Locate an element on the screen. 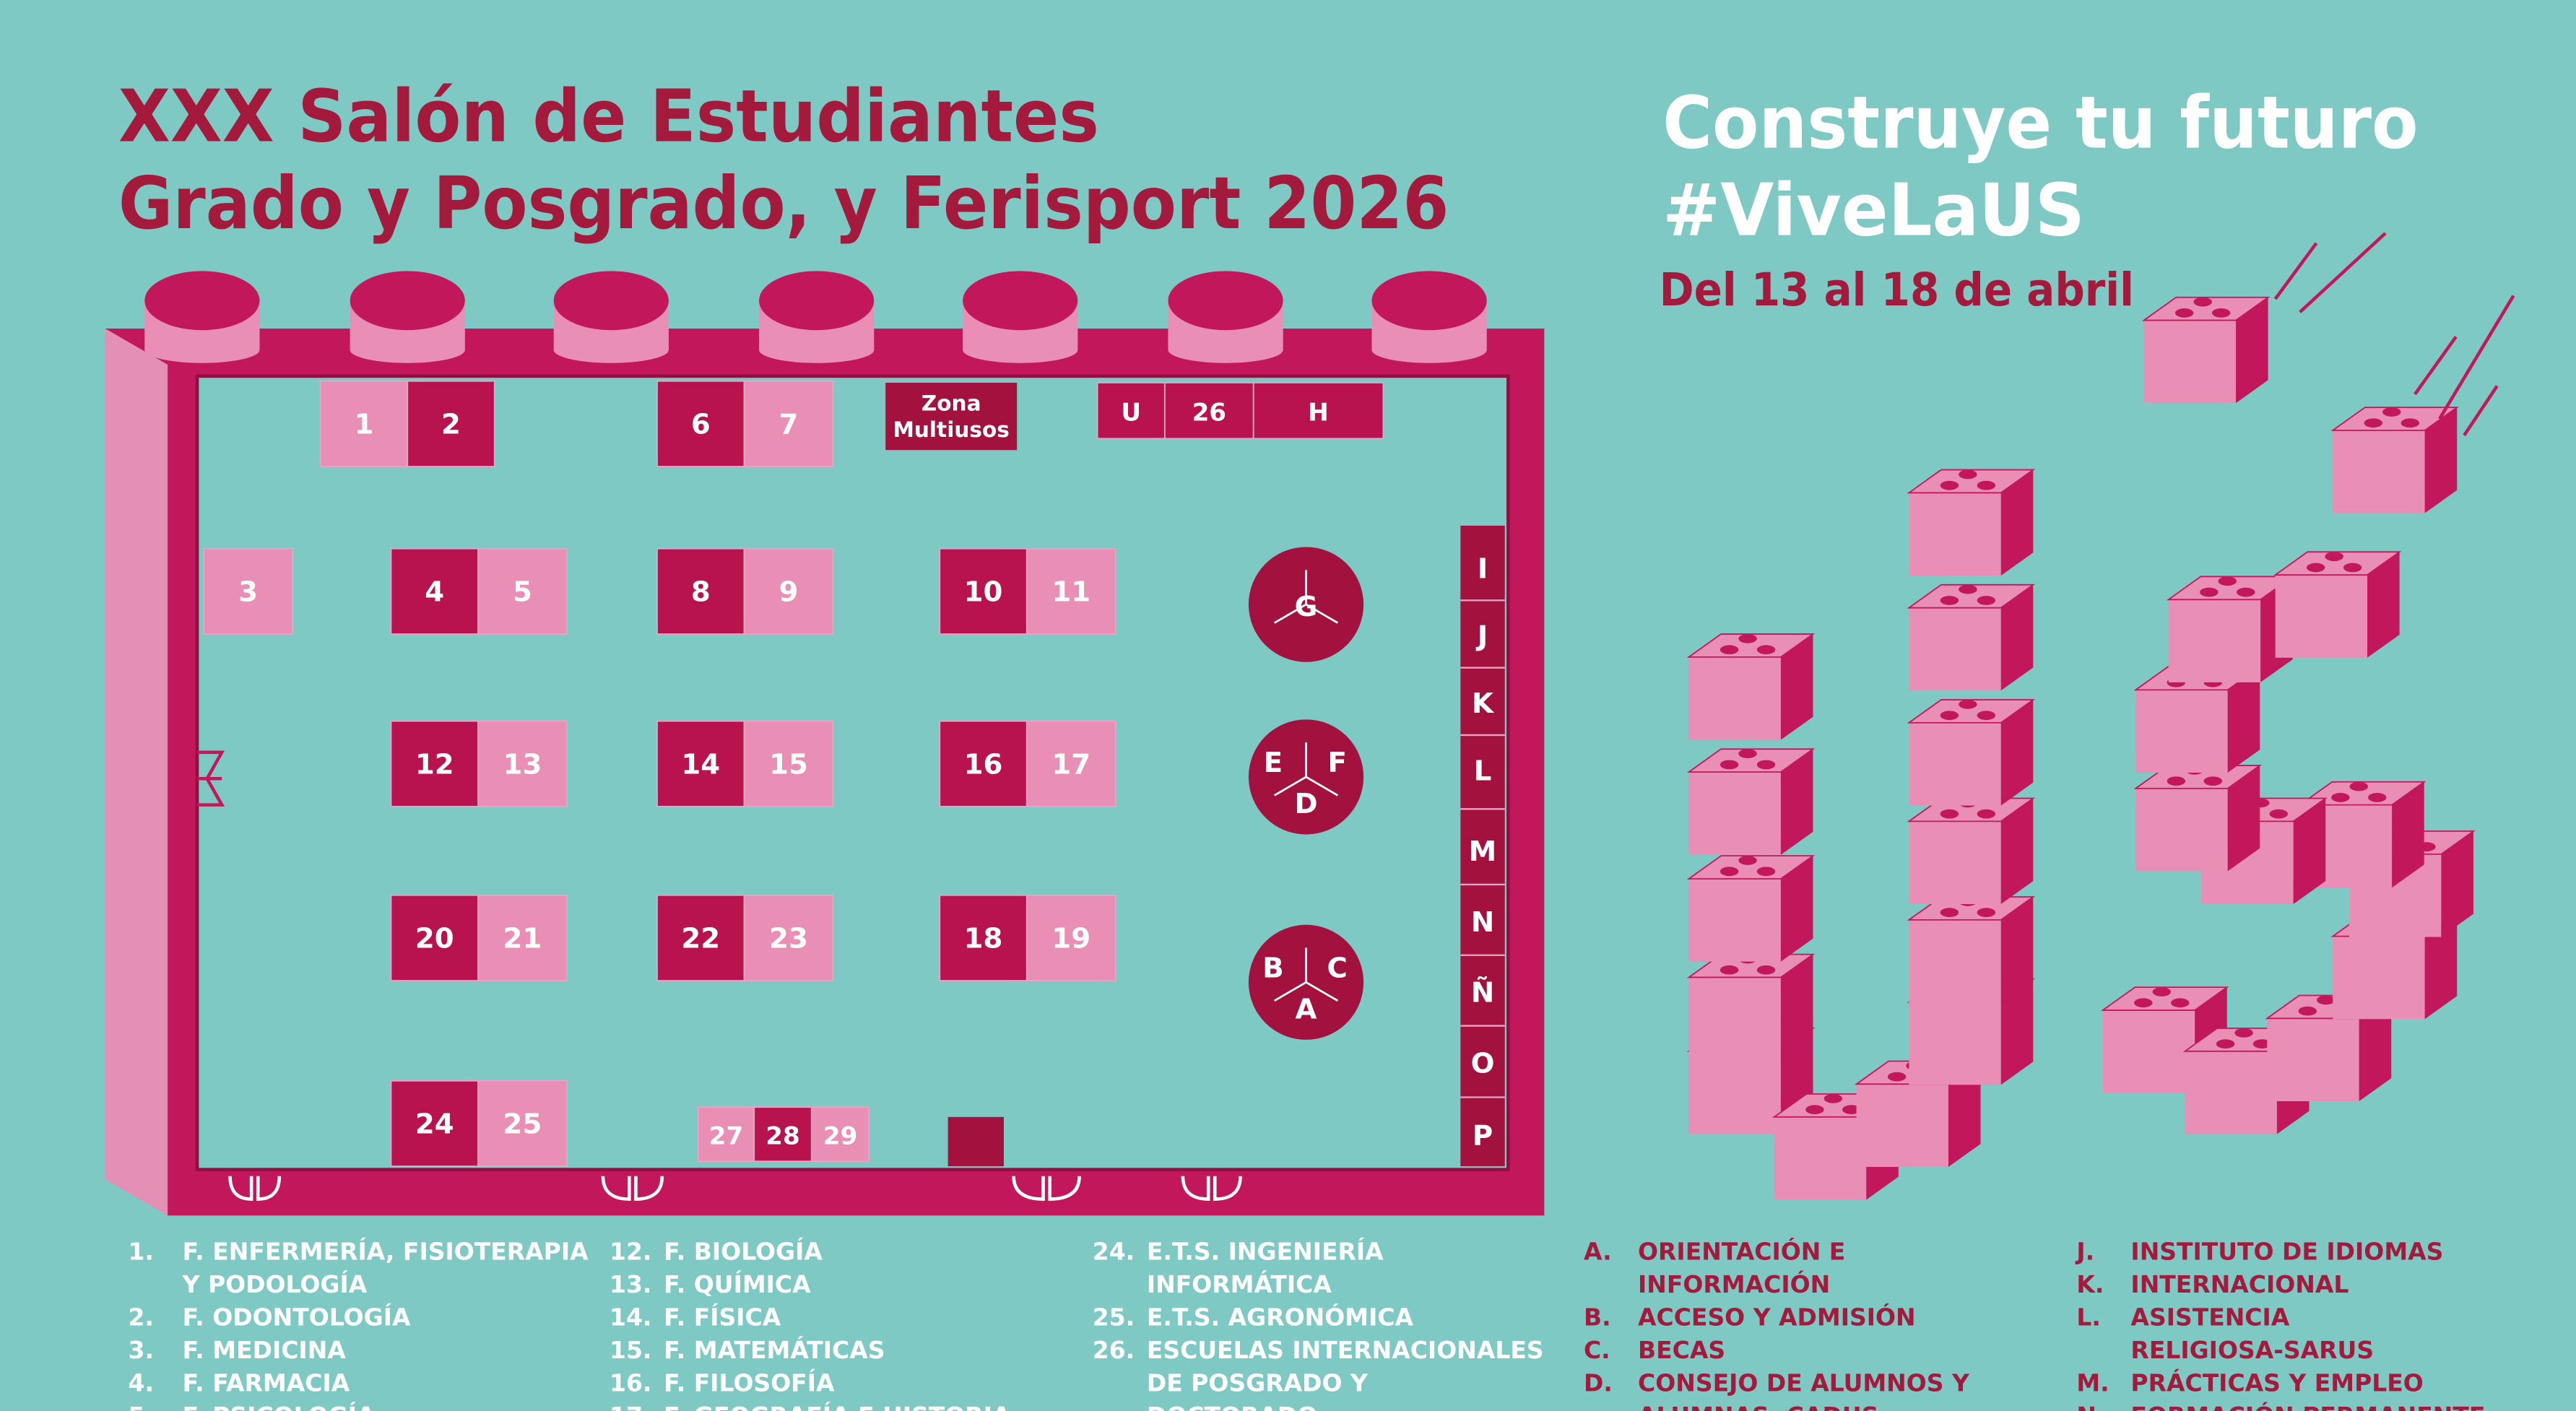 The height and width of the screenshot is (1411, 2576). legend-text: F. PSICOLOGÍA is located at coordinates (279, 1406).